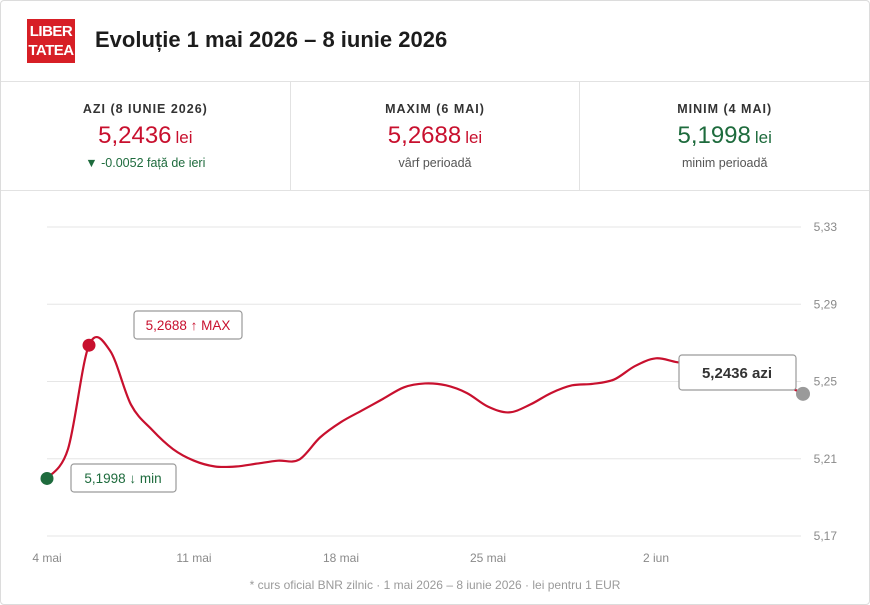  What do you see at coordinates (474, 137) in the screenshot?
I see `stat-max-unit: lei` at bounding box center [474, 137].